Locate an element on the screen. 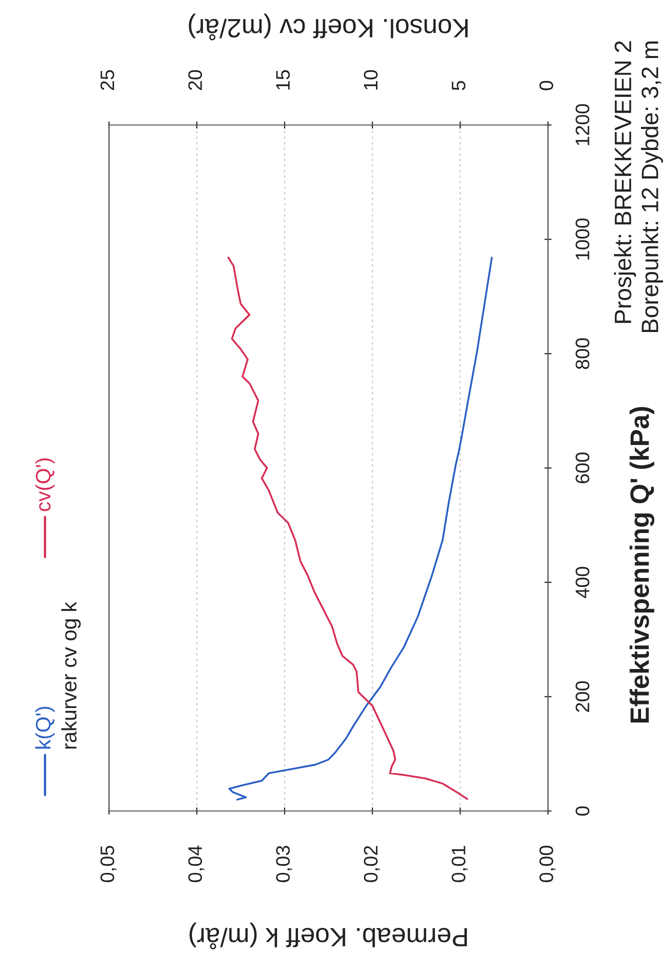  y-axis-title: Effektivspenning Q' (kPa) is located at coordinates (642, 565).